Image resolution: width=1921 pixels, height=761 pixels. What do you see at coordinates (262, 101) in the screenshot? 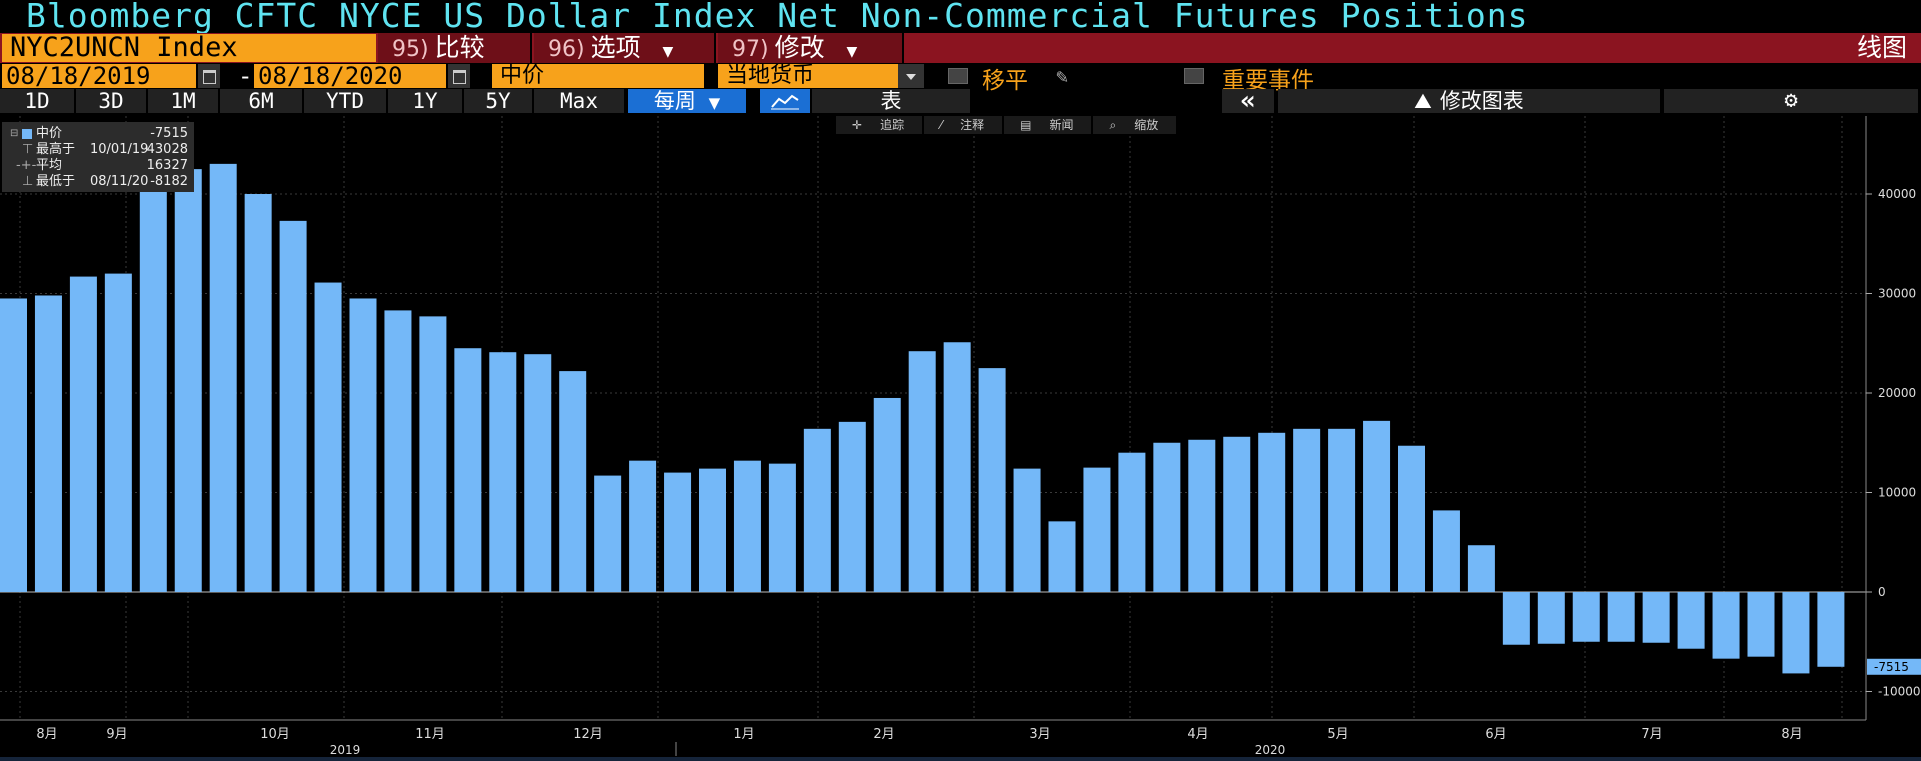
I see `range-6m: 6M` at bounding box center [262, 101].